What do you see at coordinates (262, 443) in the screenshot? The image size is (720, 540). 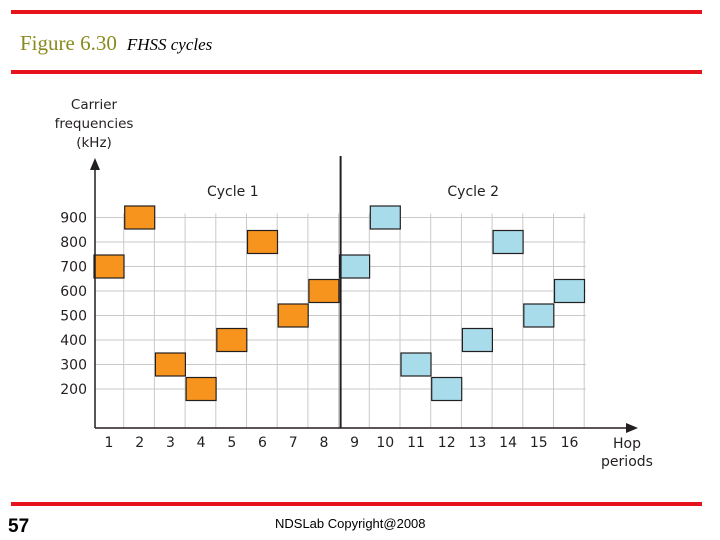 I see `x-tick-label: 6` at bounding box center [262, 443].